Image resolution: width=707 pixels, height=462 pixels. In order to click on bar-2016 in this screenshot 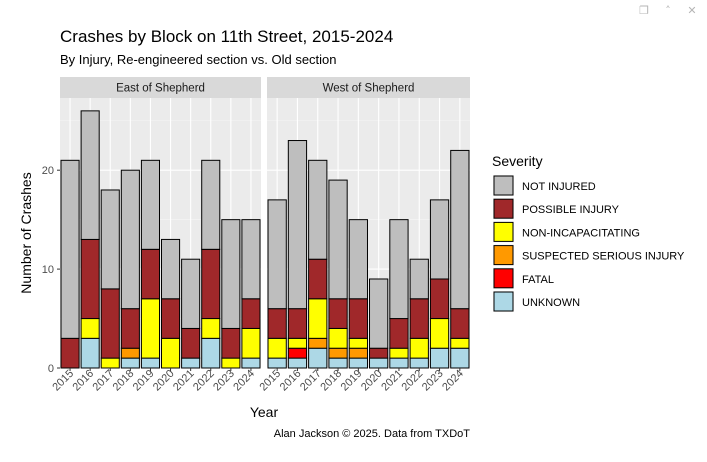, I will do `click(297, 254)`.